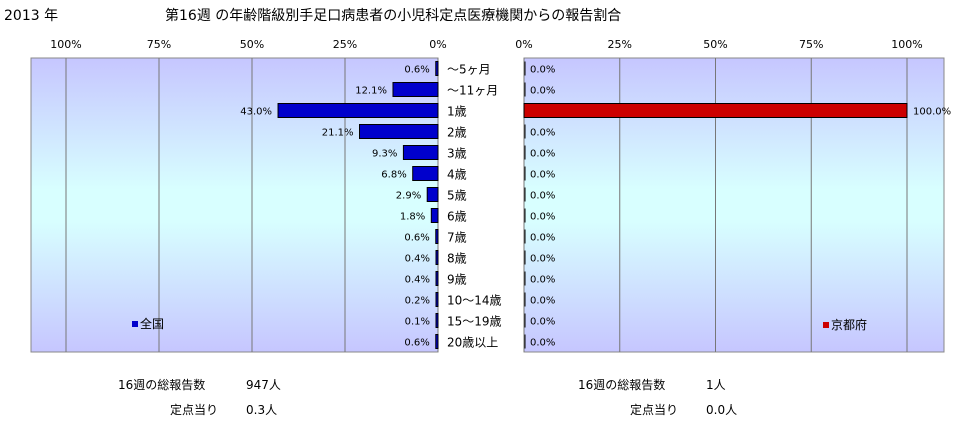 This screenshot has width=968, height=424. I want to click on footer-left-total-value: 947人, so click(263, 385).